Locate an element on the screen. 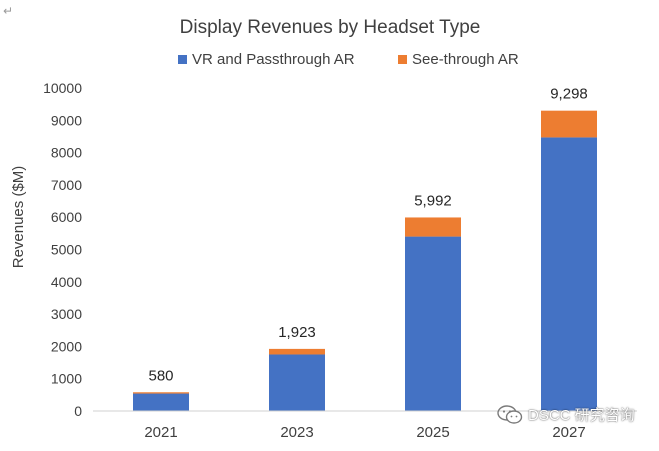 The image size is (659, 451). bar-2025-see-through-ar is located at coordinates (433, 227).